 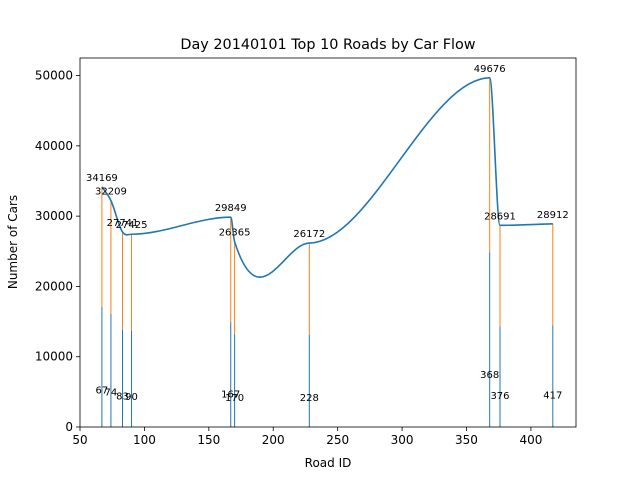 I want to click on x-tick-label-150: 150, so click(x=208, y=440).